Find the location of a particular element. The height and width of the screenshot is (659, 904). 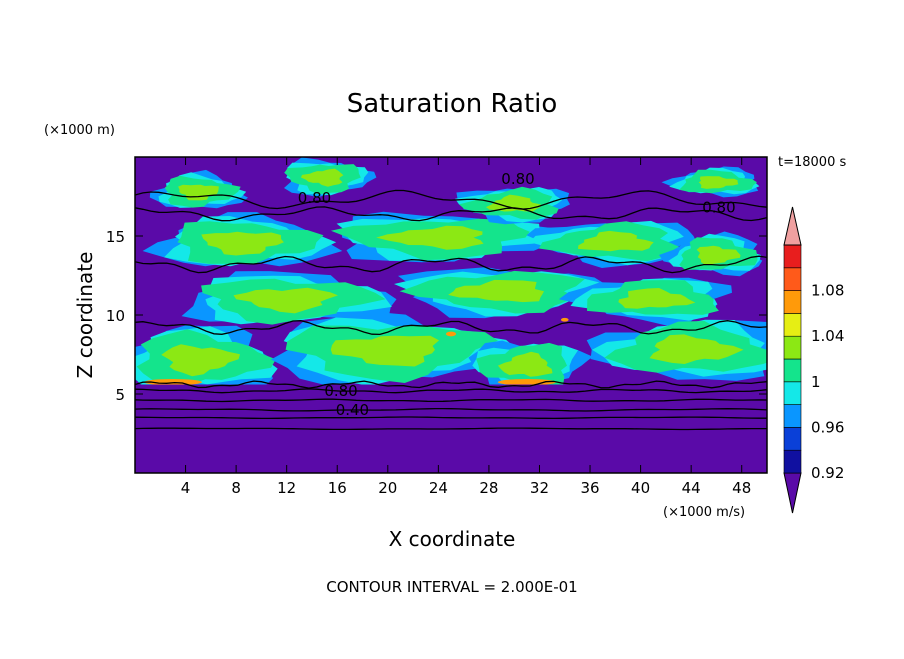

x-tick-label: 40 is located at coordinates (640, 488).